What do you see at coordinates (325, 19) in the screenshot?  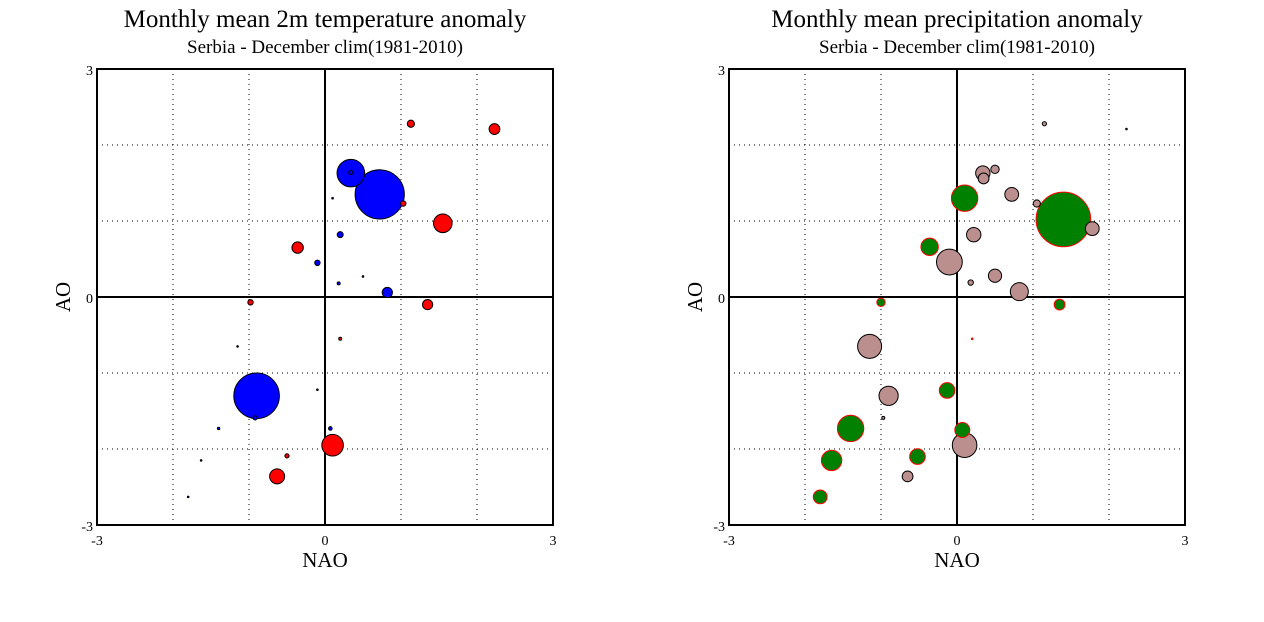 I see `chart-title: Monthly mean 2m temperature anomaly` at bounding box center [325, 19].